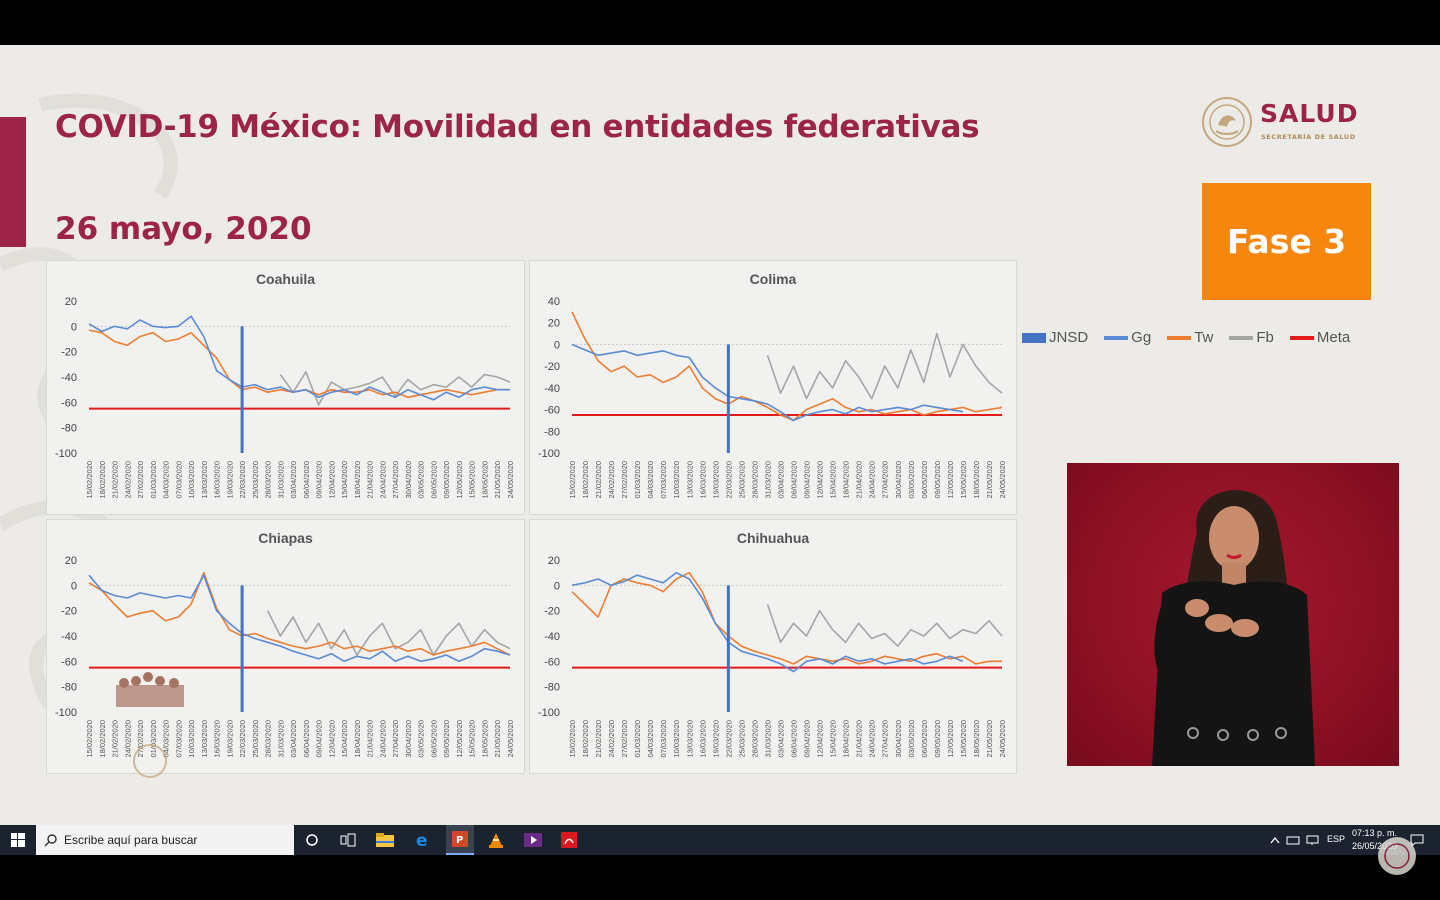 This screenshot has width=1440, height=900. I want to click on x-tick-label: 06/05/2020, so click(924, 480).